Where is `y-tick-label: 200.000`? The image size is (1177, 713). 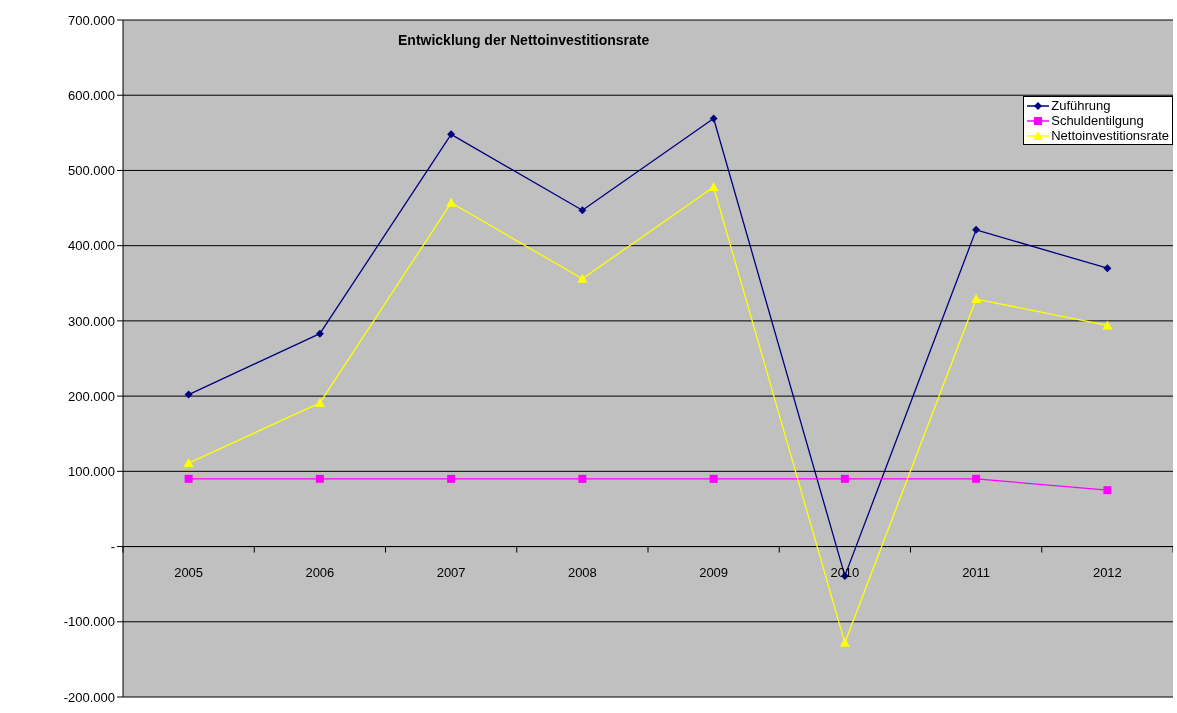 y-tick-label: 200.000 is located at coordinates (91, 396).